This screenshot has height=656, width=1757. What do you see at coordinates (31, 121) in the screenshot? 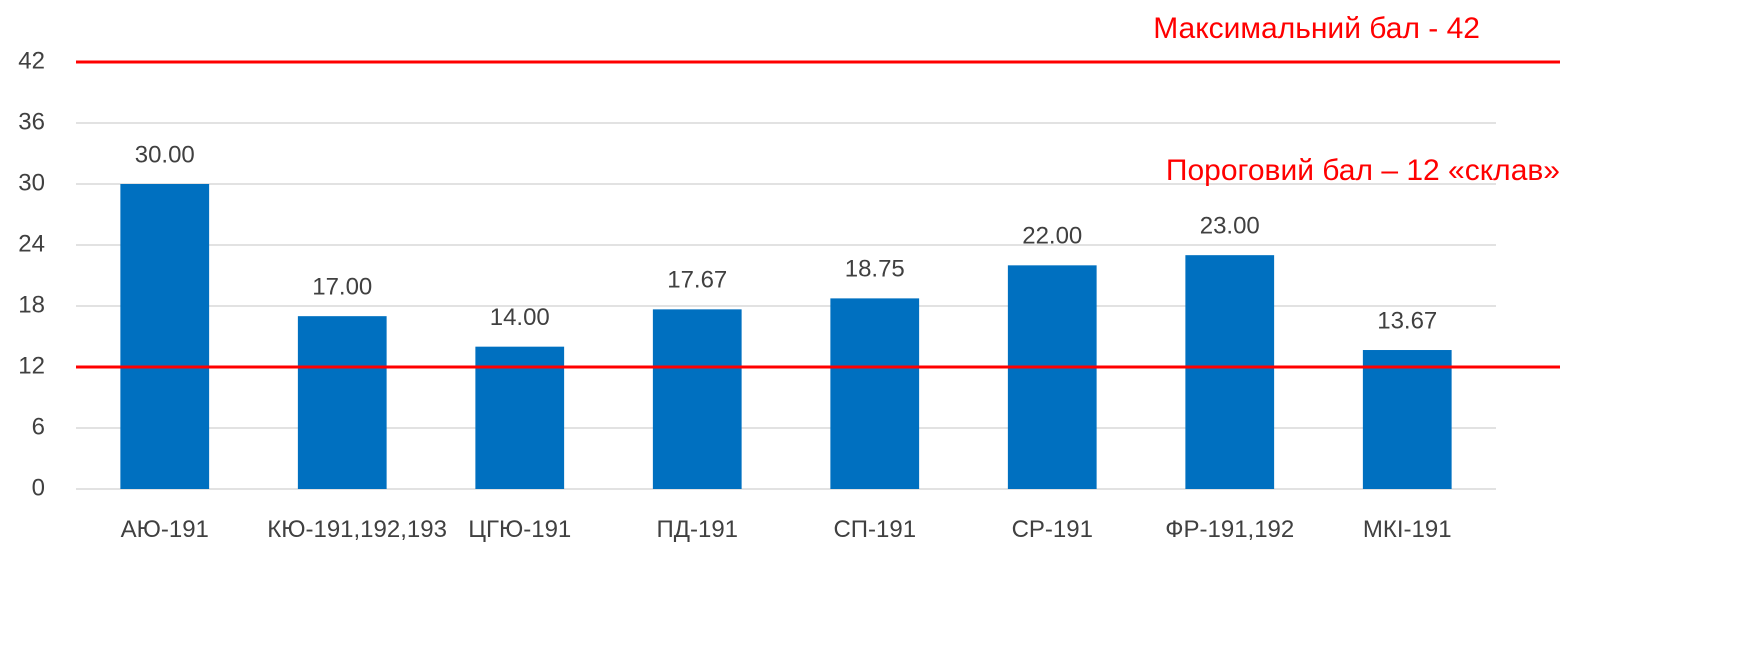
I see `y-tick-label: 36` at bounding box center [31, 121].